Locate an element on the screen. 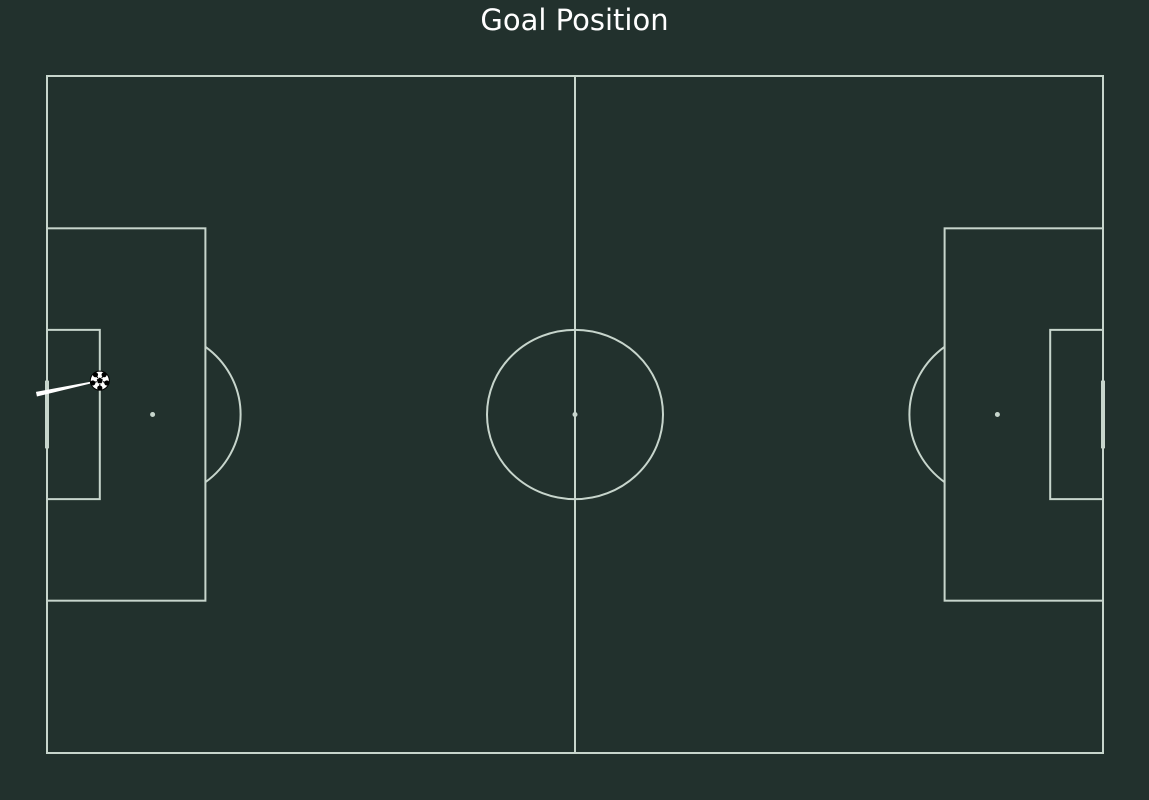 This screenshot has height=800, width=1149. center-circle is located at coordinates (575, 414).